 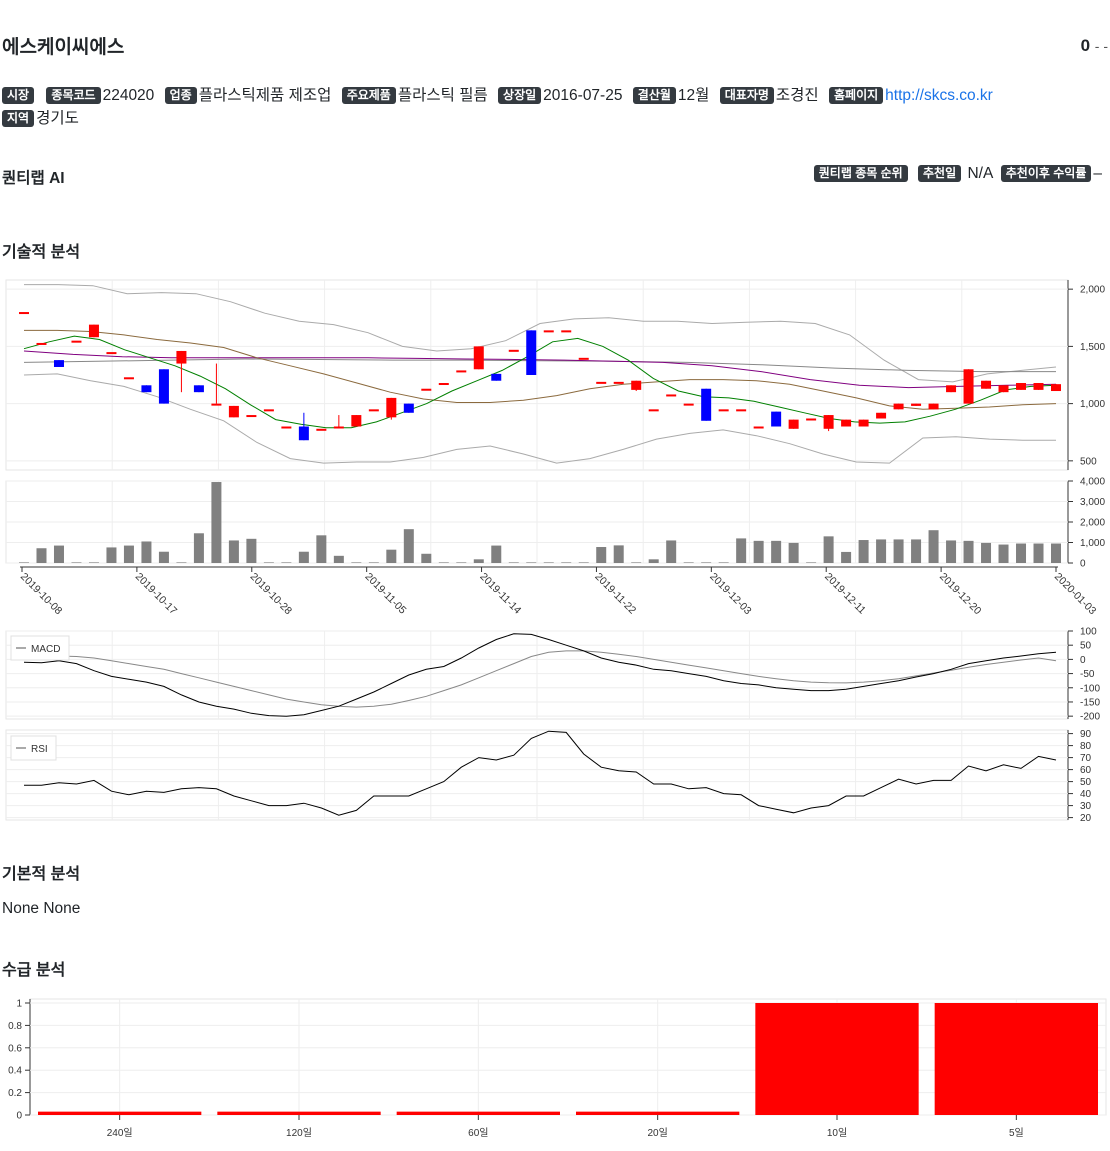 What do you see at coordinates (539, 365) in the screenshot?
I see `ma-gray-line` at bounding box center [539, 365].